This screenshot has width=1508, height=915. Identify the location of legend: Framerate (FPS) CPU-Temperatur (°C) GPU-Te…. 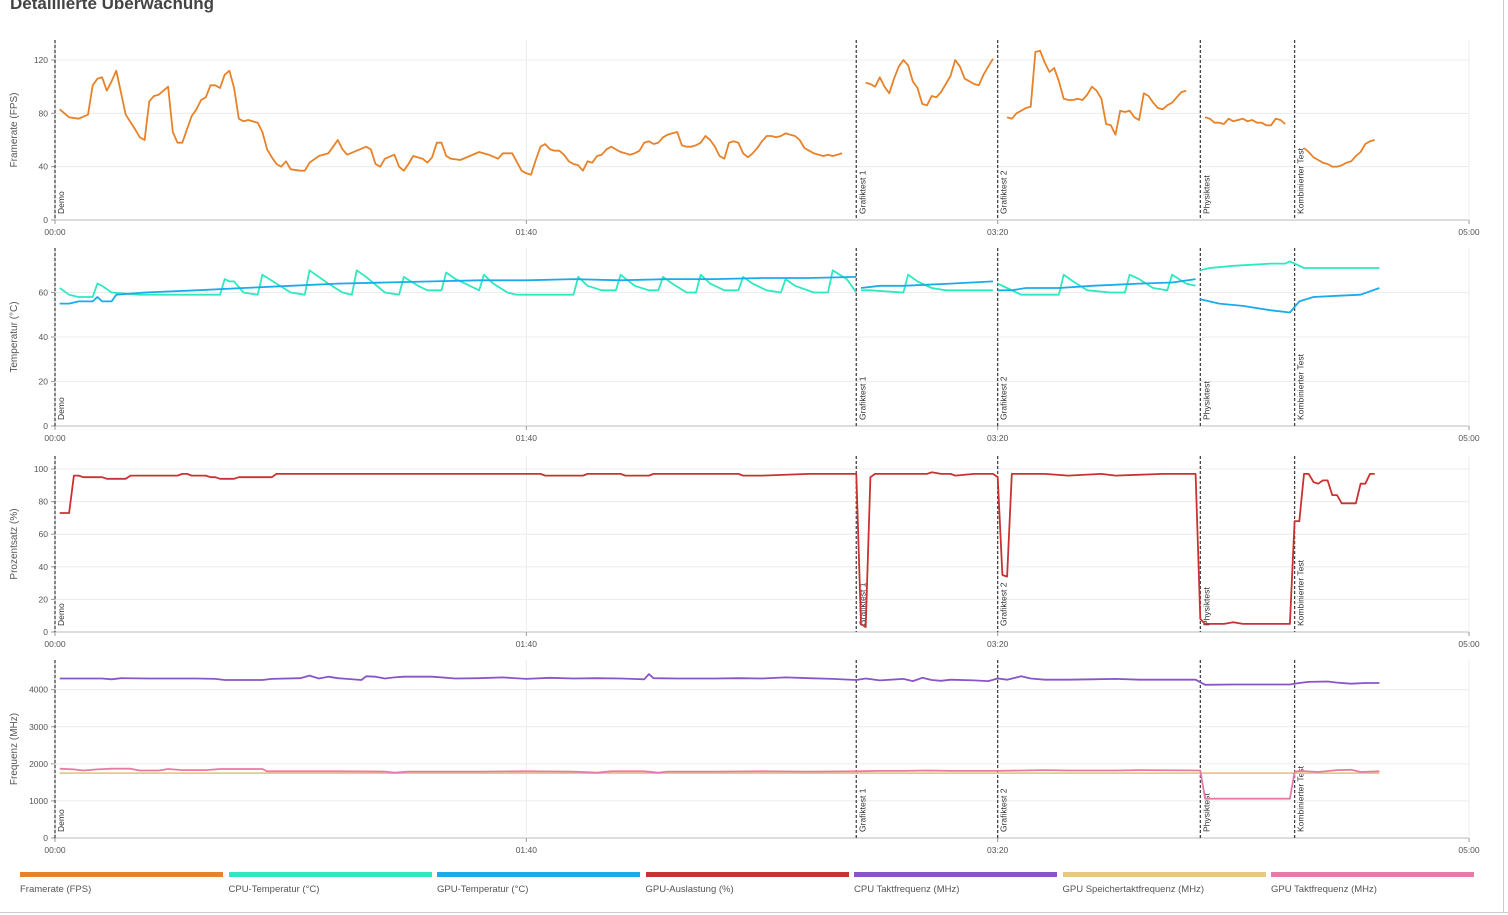
(750, 887).